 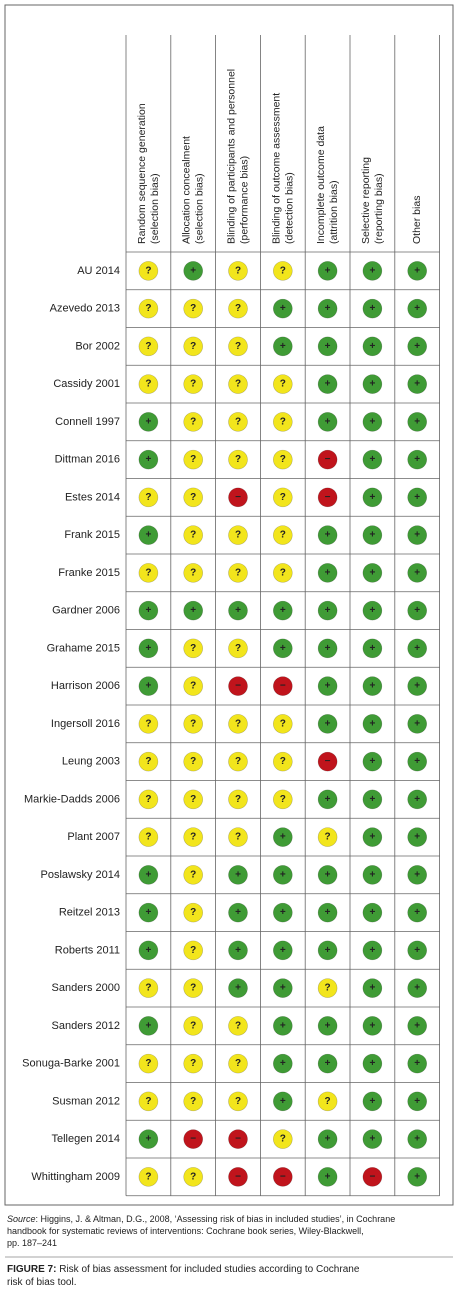 What do you see at coordinates (31, 1269) in the screenshot?
I see `caption-label: FIGURE 7:` at bounding box center [31, 1269].